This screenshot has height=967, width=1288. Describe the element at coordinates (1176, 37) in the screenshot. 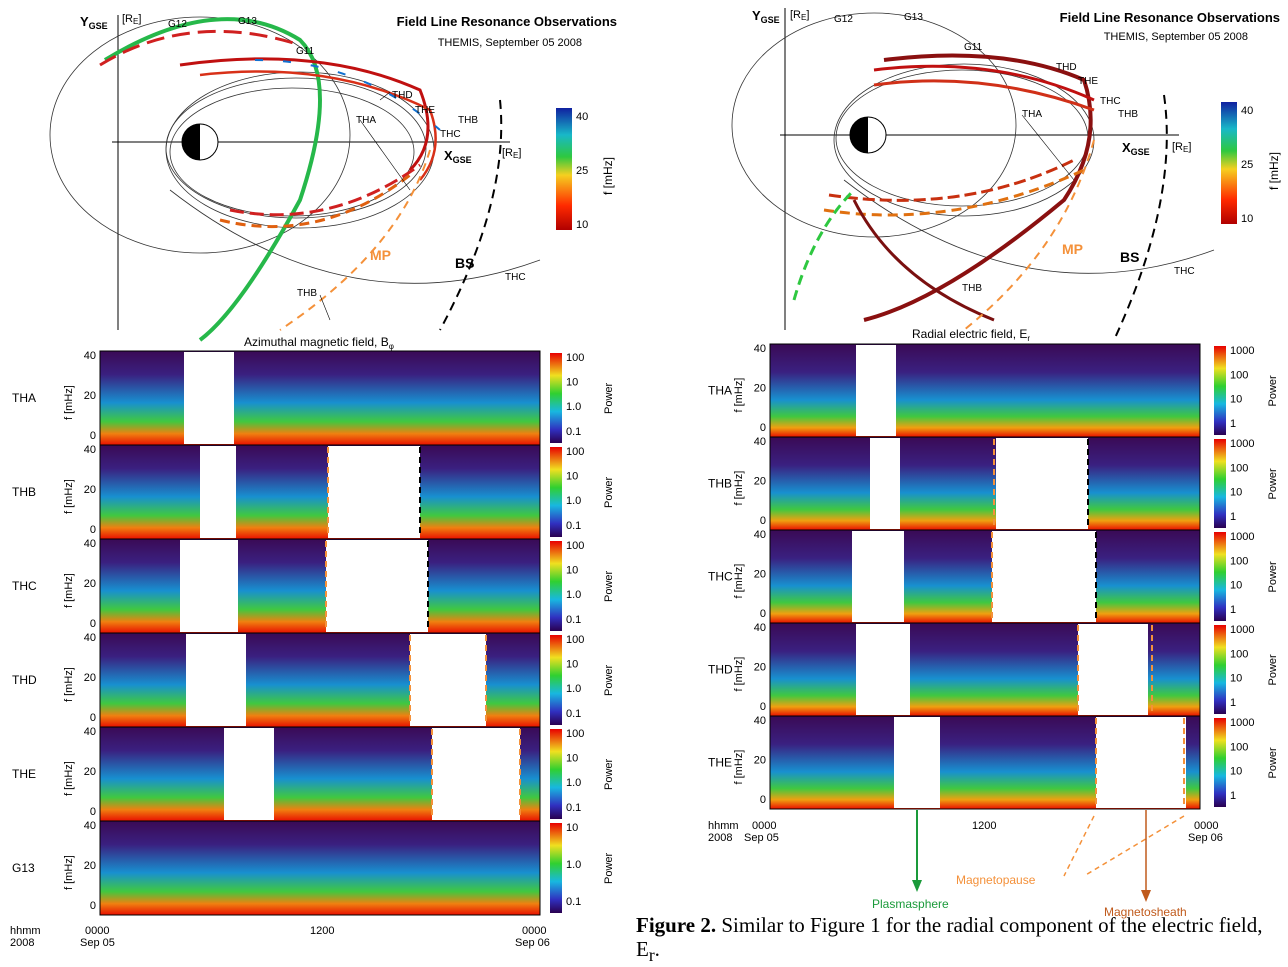

I see `orbit-subtitle: THEMIS, September 05 2008` at that location.